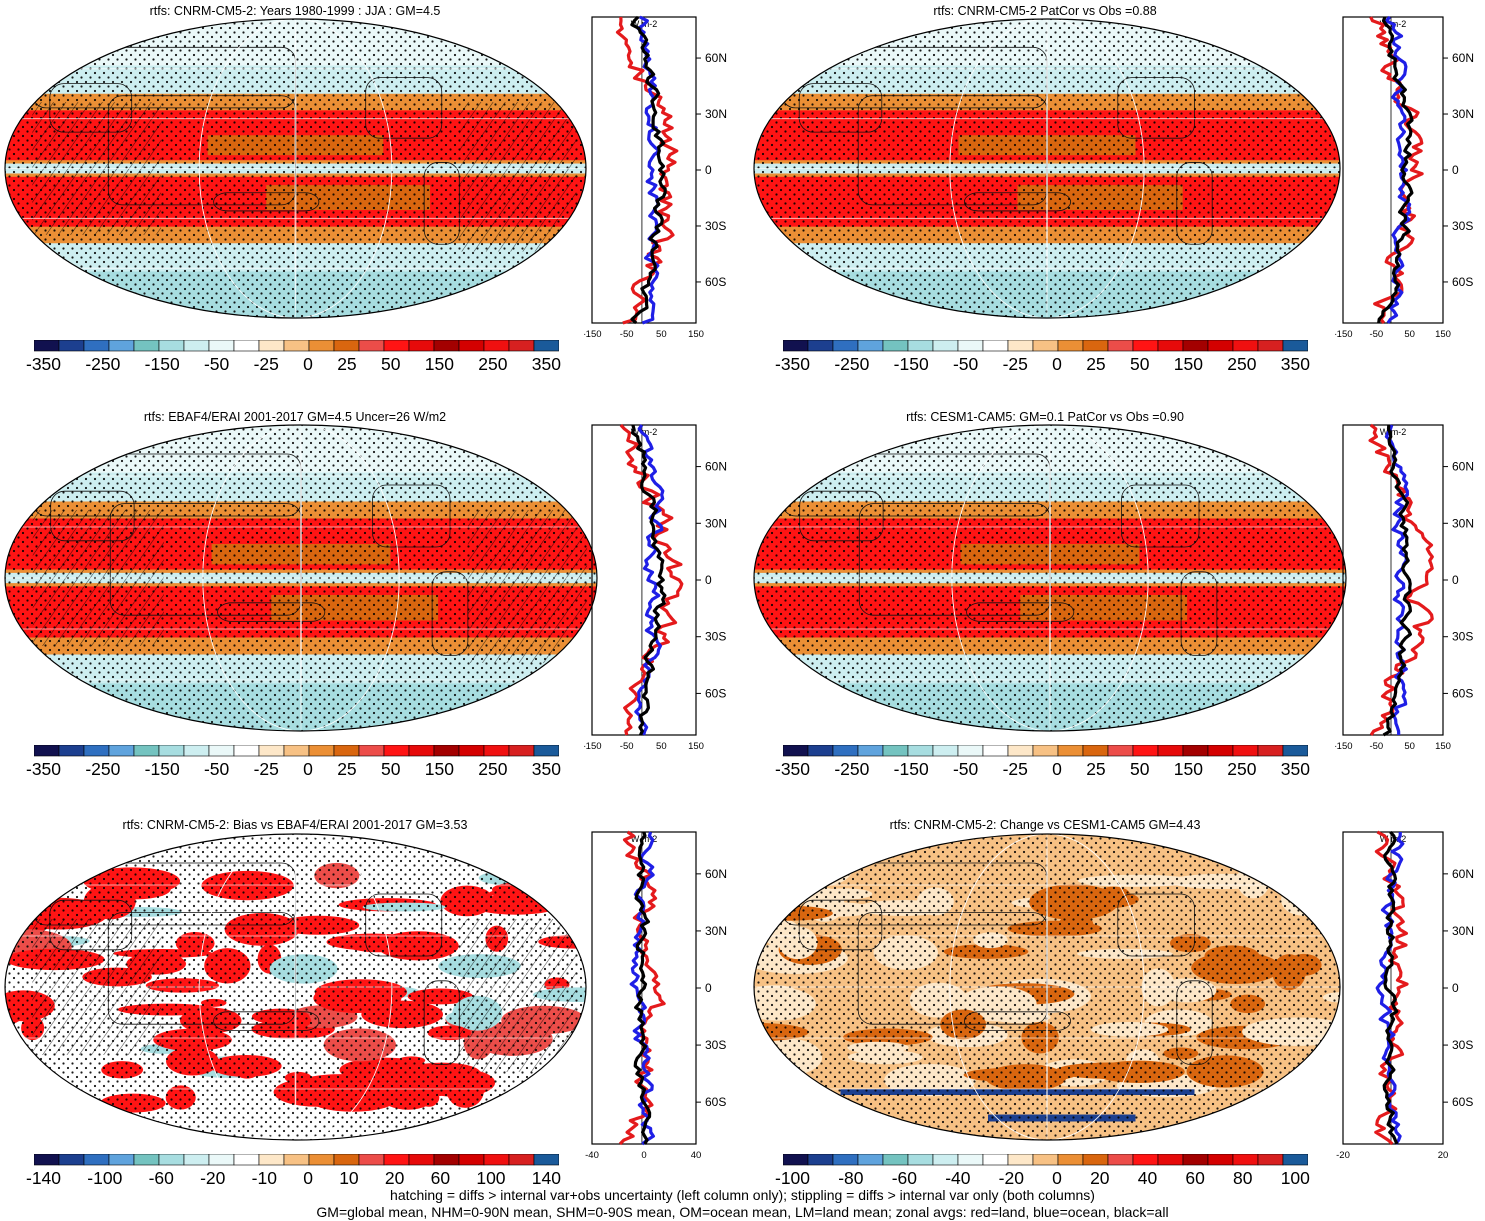 The height and width of the screenshot is (1221, 1485). I want to click on colorbar-tick-label: 25, so click(347, 769).